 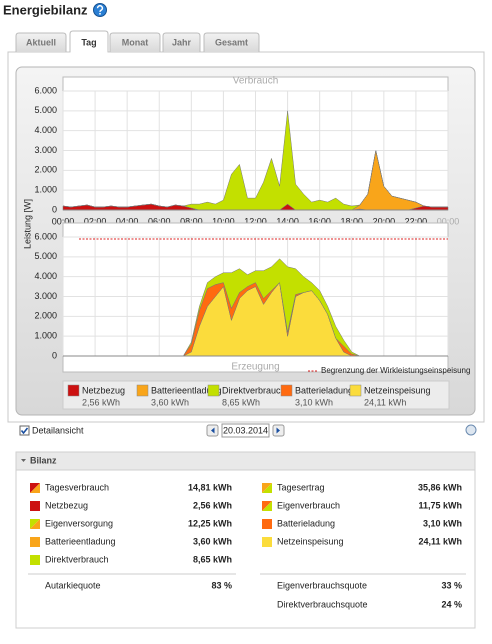 I want to click on settings-icon, so click(x=471, y=430).